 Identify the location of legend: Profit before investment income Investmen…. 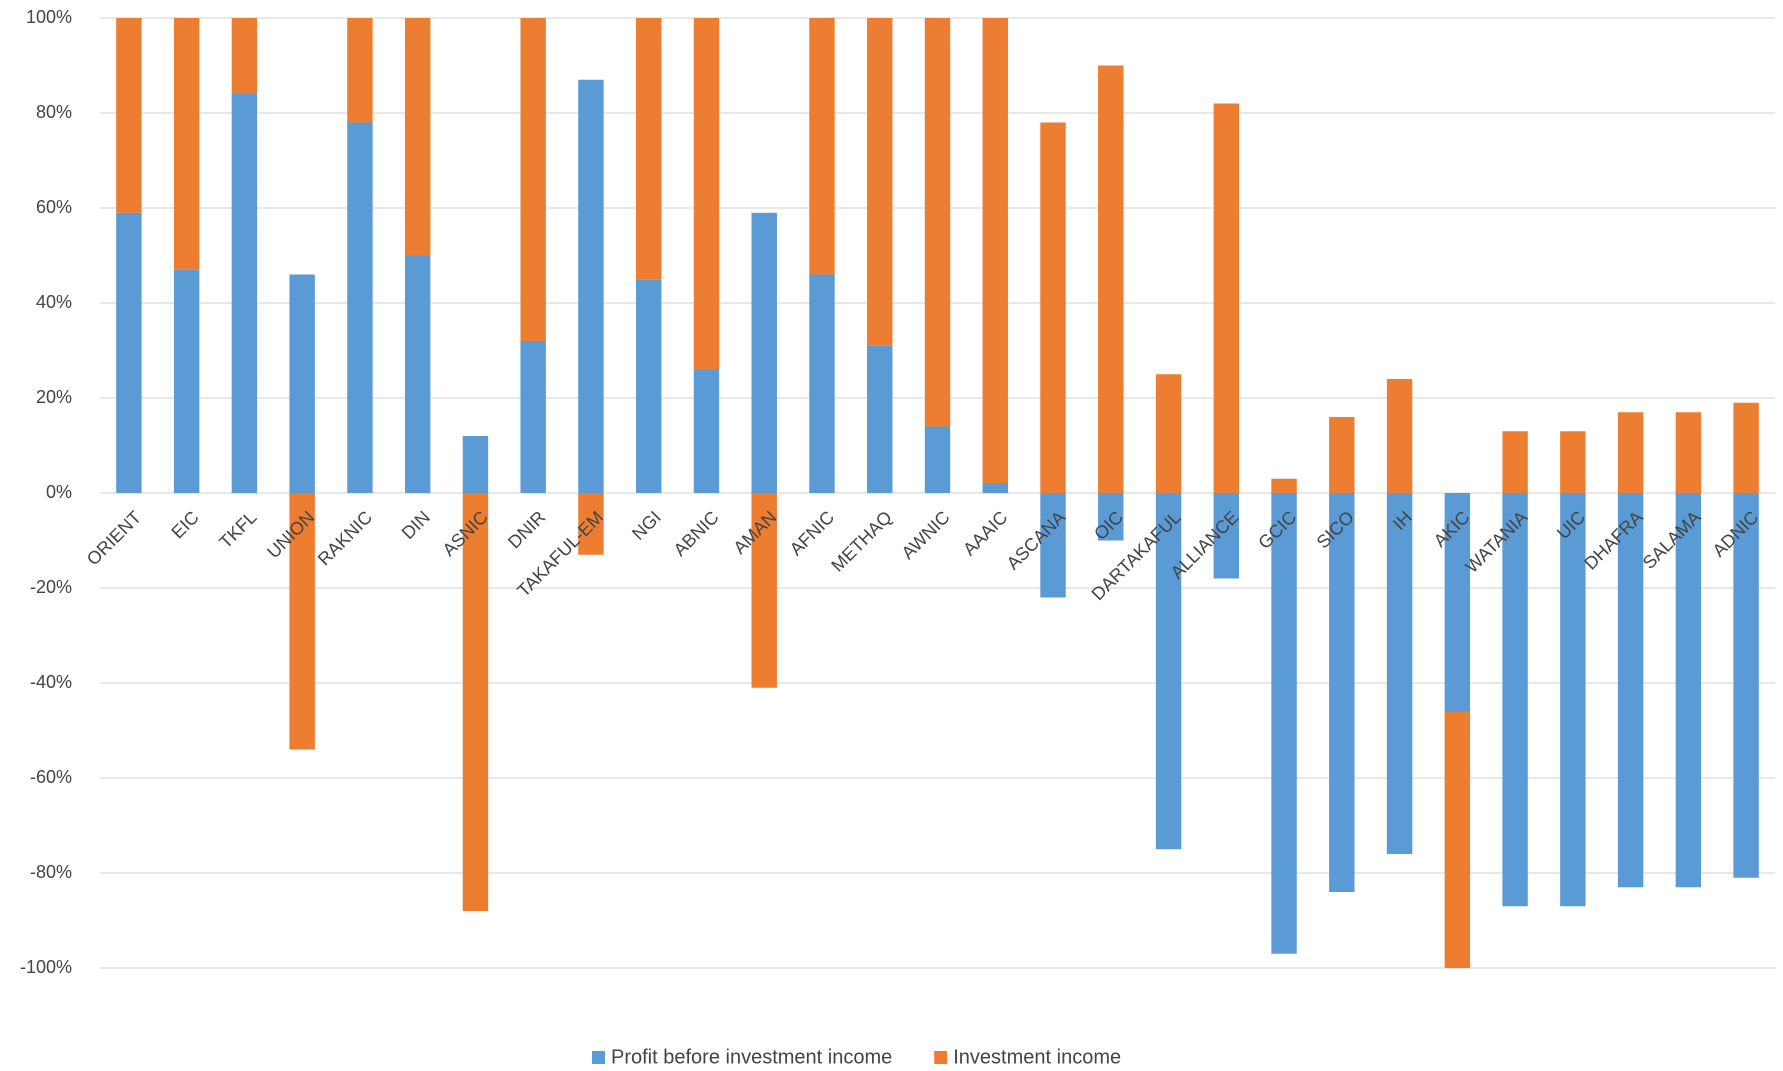
(856, 1057).